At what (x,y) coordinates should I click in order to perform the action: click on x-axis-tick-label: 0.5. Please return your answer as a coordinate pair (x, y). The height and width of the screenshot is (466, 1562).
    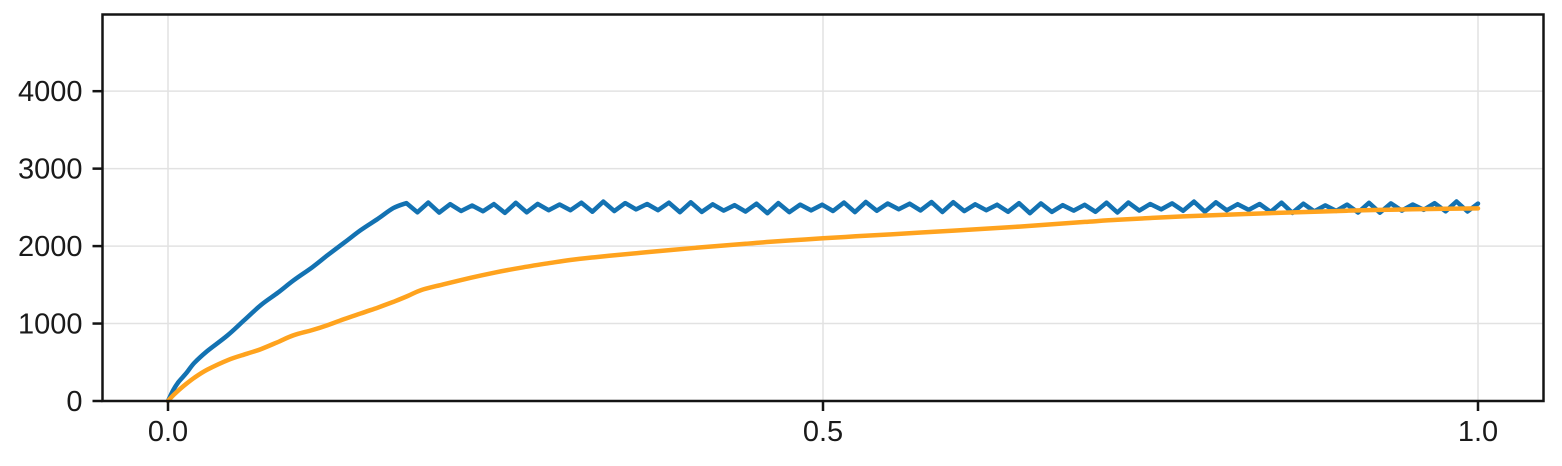
    Looking at the image, I should click on (823, 432).